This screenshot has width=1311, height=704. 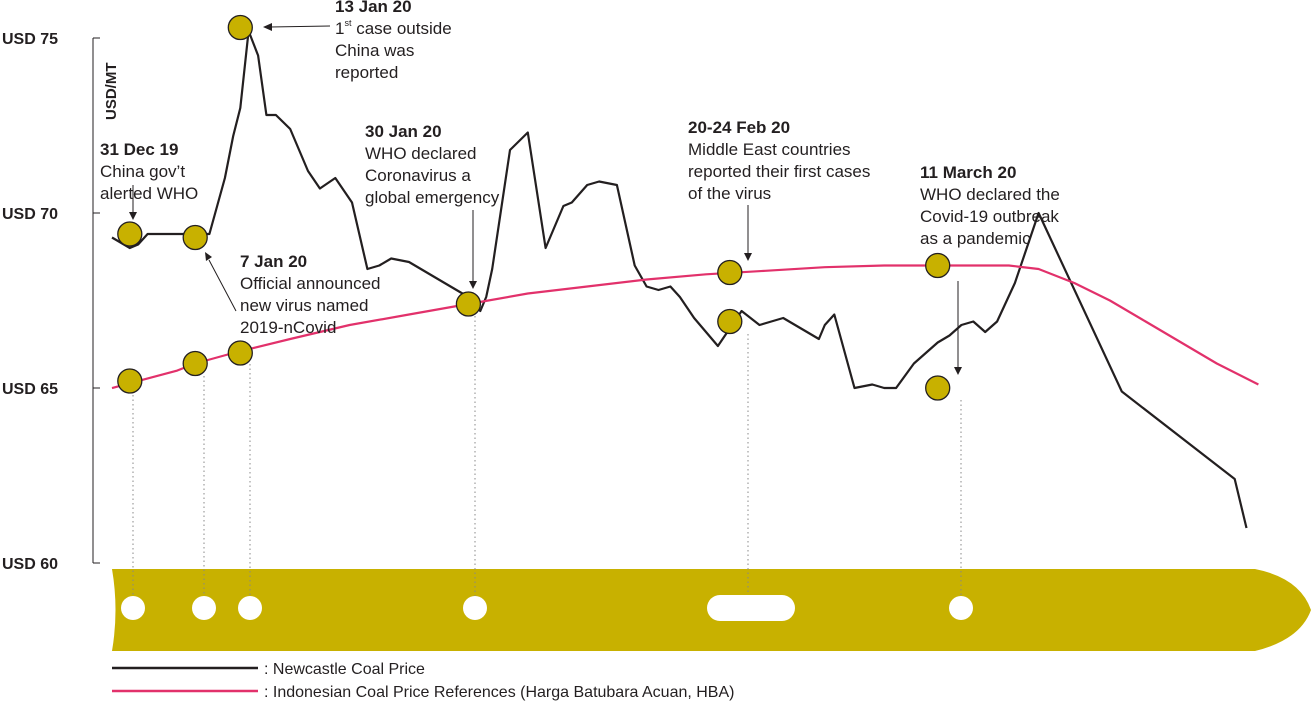 What do you see at coordinates (149, 193) in the screenshot?
I see `annotation-text: alerted WHO` at bounding box center [149, 193].